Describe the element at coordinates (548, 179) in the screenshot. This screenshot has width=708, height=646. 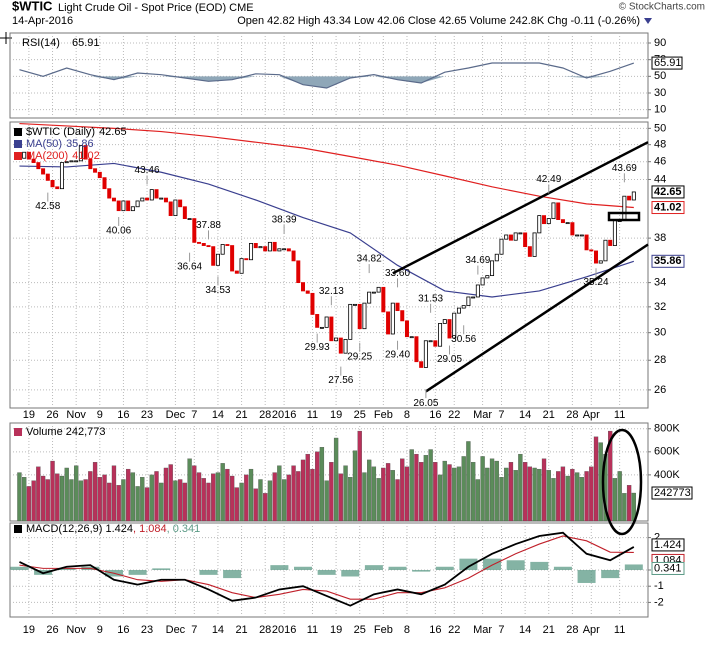
I see `annotation: 42.49` at that location.